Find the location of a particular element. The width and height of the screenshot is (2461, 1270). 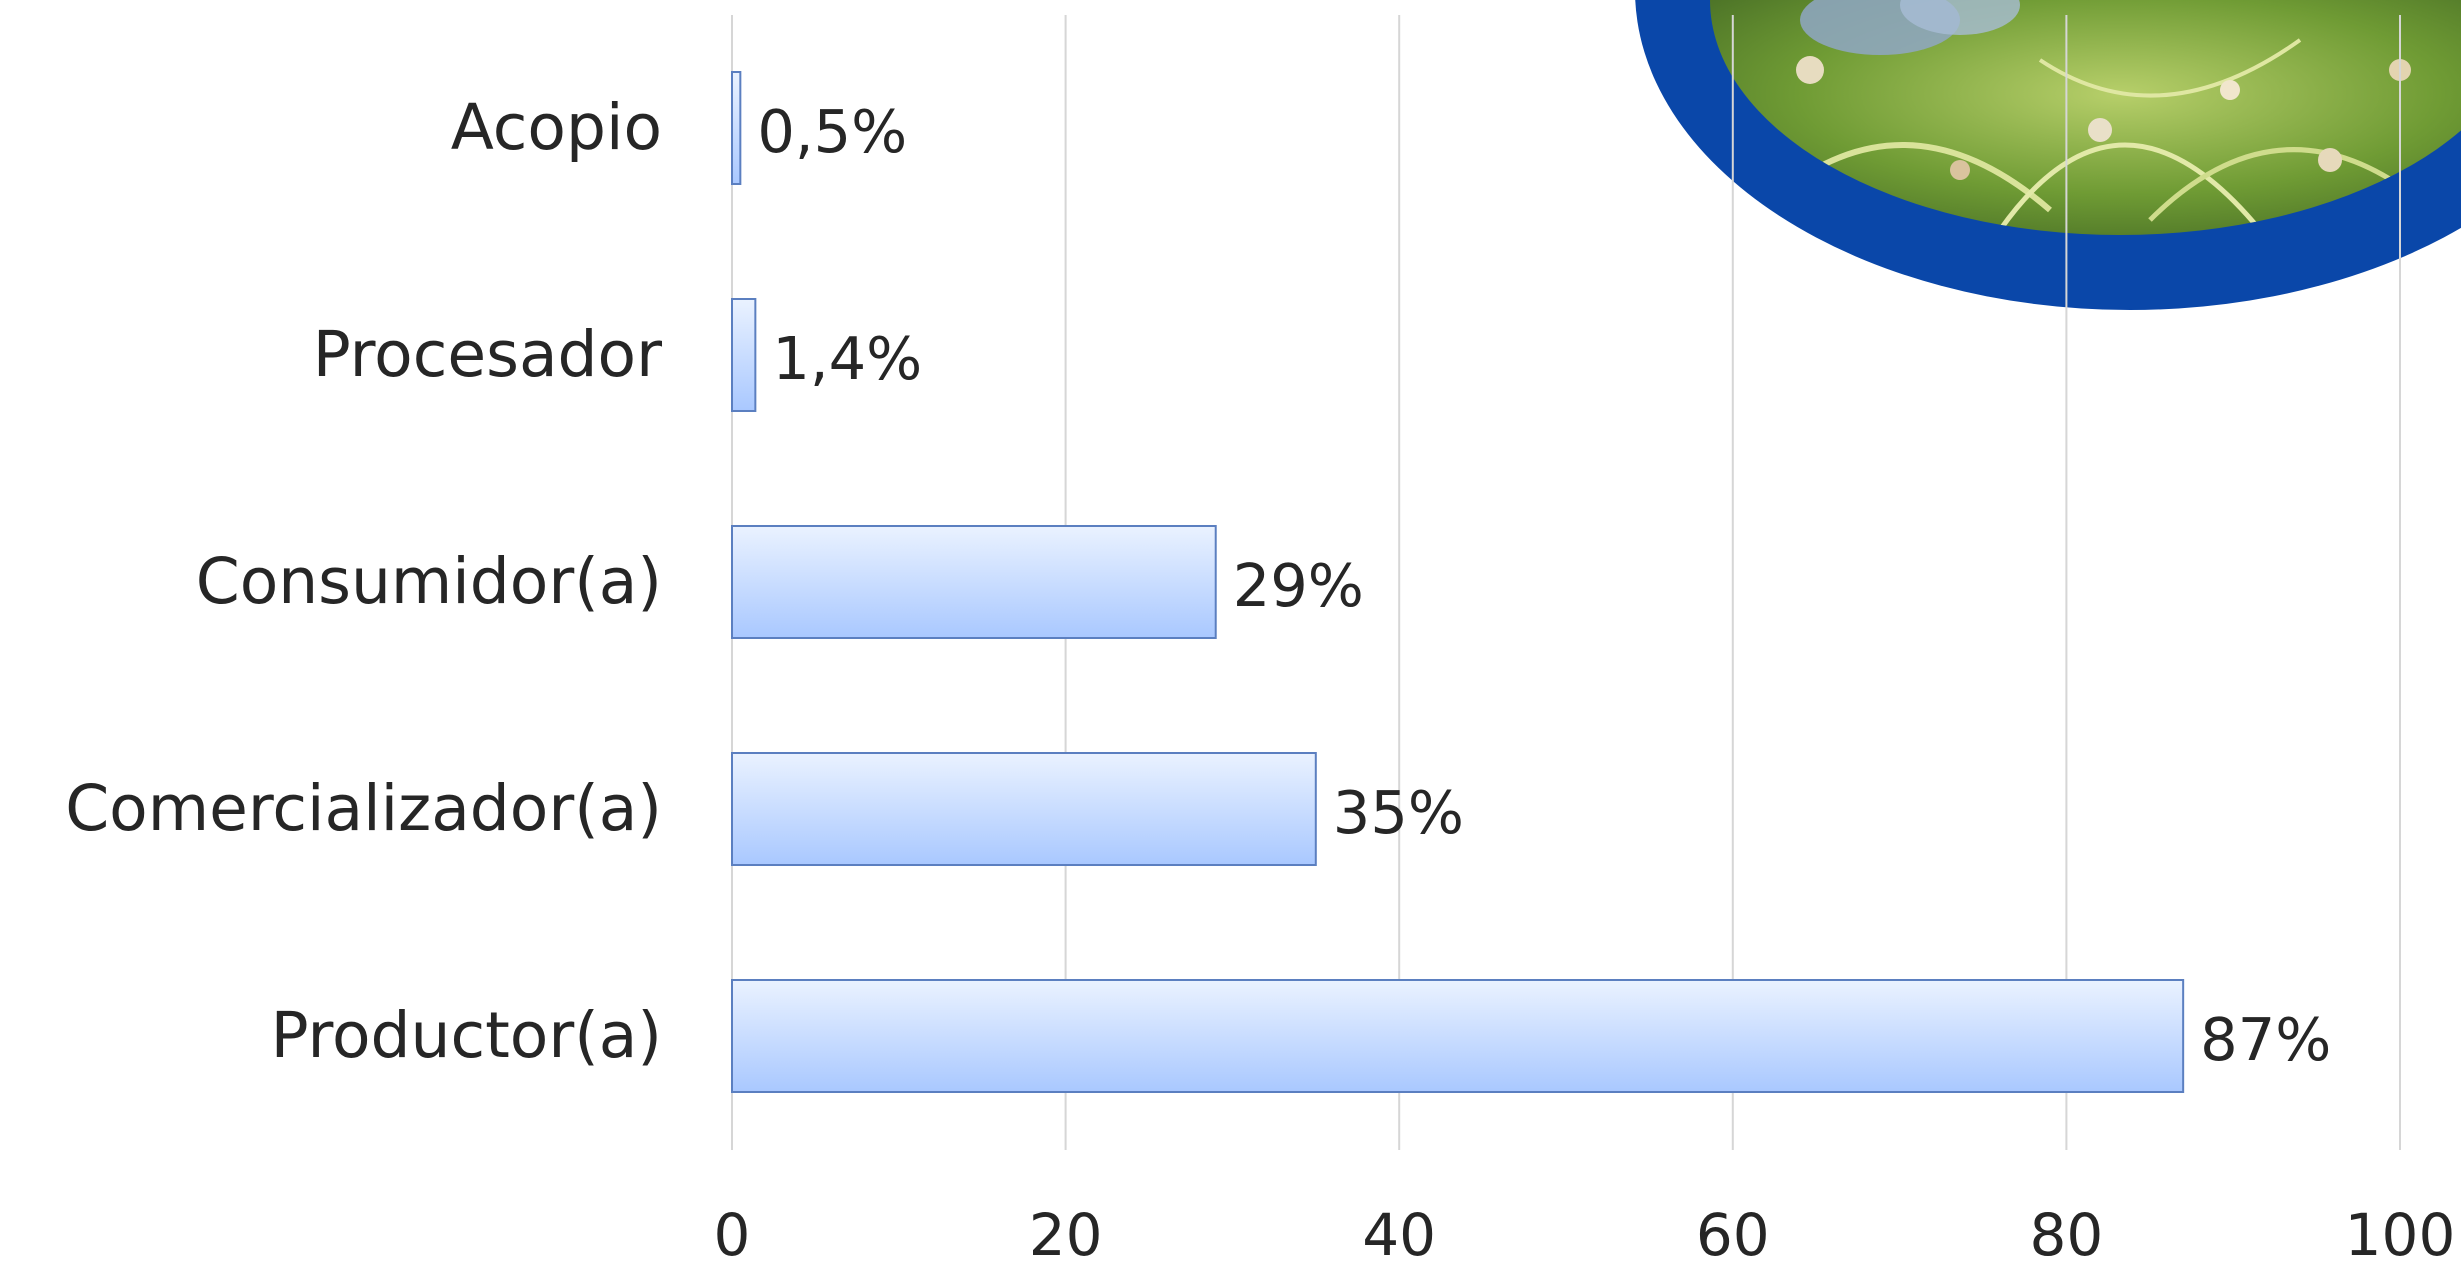

category-label: Procesador is located at coordinates (487, 354).